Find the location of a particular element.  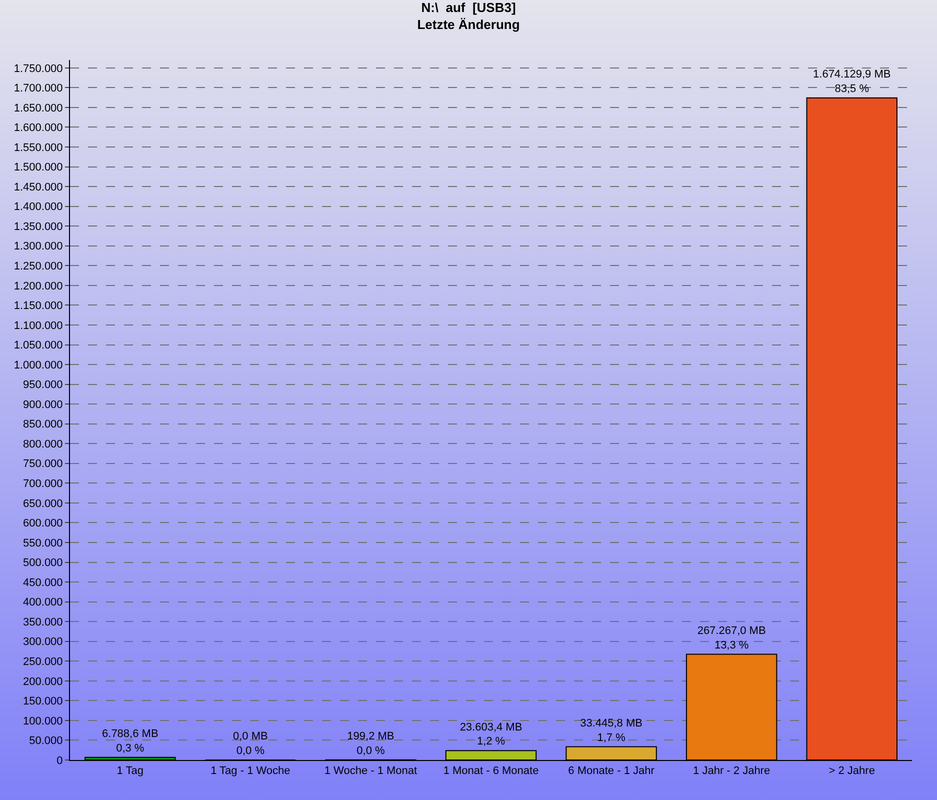

y-tick-label: 1.400.000 is located at coordinates (38, 207).